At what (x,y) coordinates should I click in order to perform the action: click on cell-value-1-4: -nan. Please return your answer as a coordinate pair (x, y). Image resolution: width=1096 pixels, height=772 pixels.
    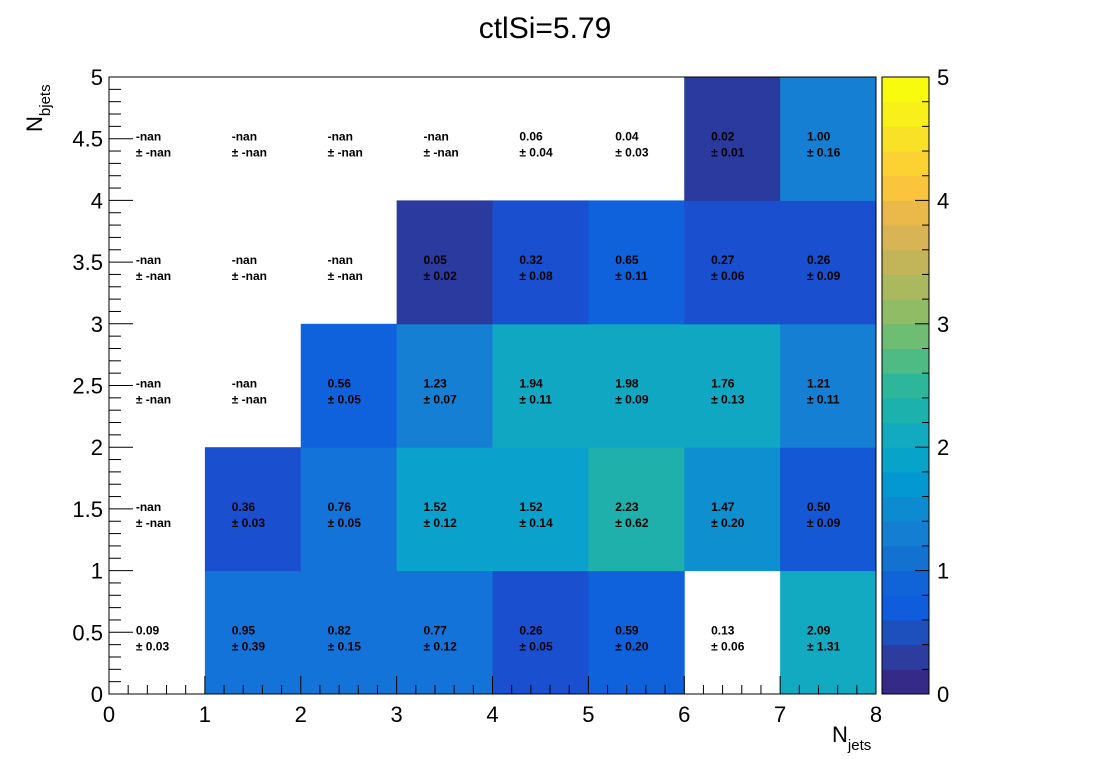
    Looking at the image, I should click on (244, 137).